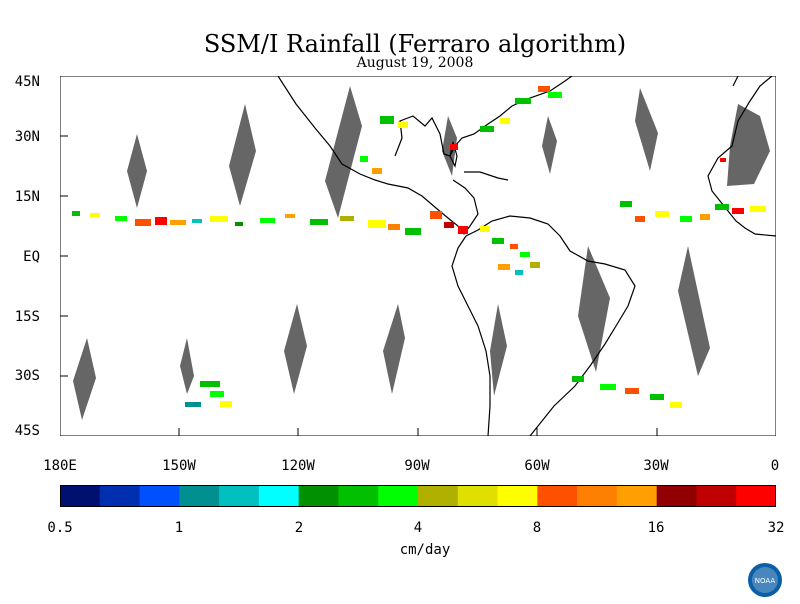 The width and height of the screenshot is (800, 604). I want to click on lat-label-45n: 45N, so click(27, 82).